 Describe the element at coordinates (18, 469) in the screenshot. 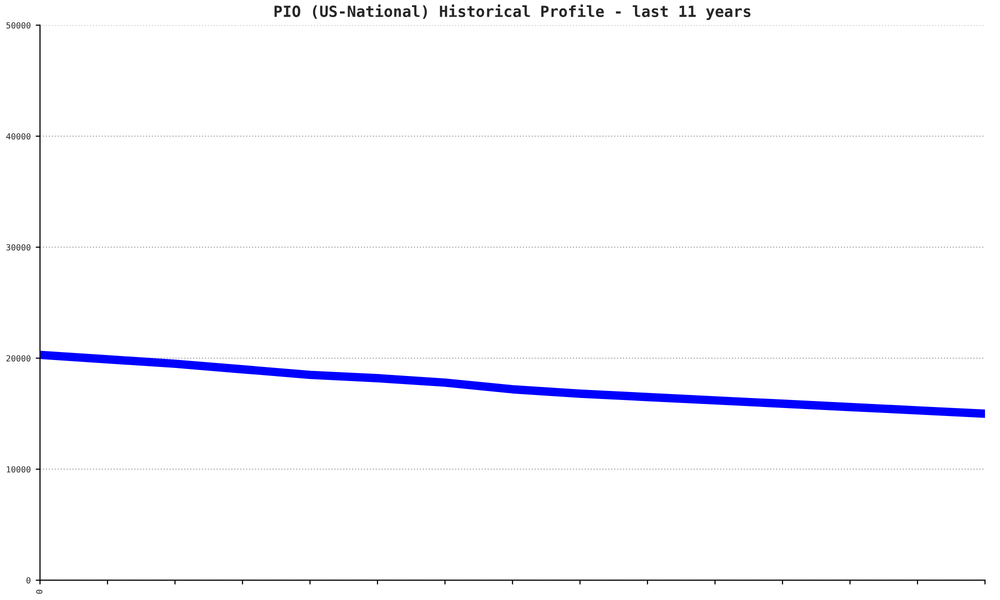

I see `y-tick-label: 10000` at that location.